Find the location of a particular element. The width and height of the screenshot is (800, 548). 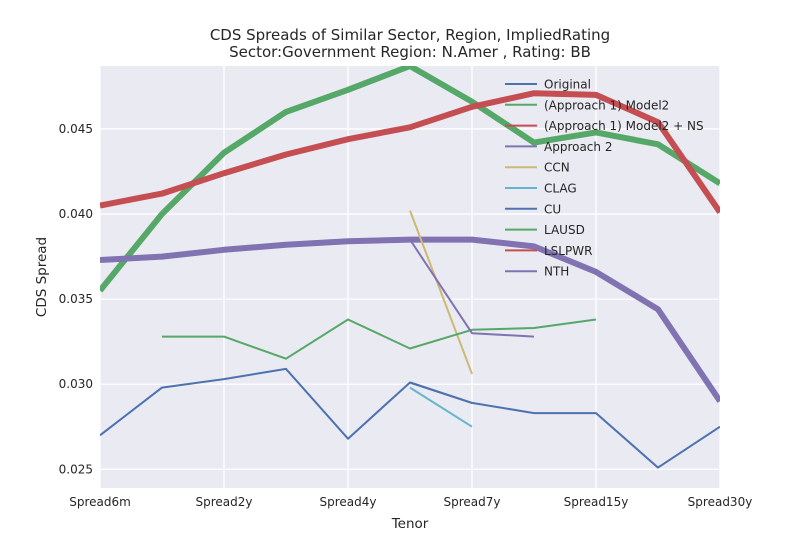

legend-entry: Approach 2 is located at coordinates (578, 147).